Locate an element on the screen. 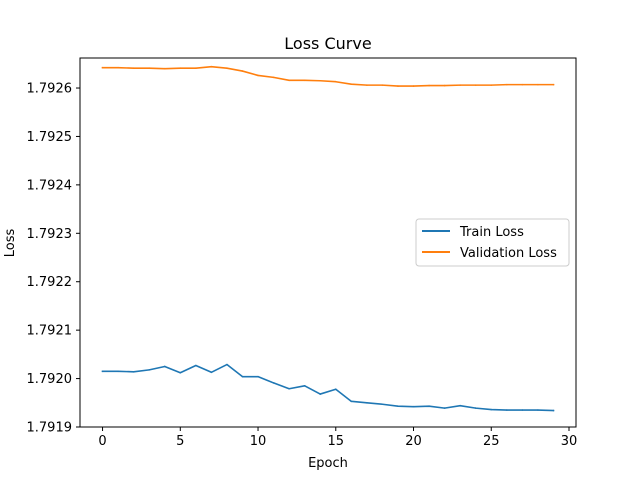  series-line-train-loss is located at coordinates (328, 387).